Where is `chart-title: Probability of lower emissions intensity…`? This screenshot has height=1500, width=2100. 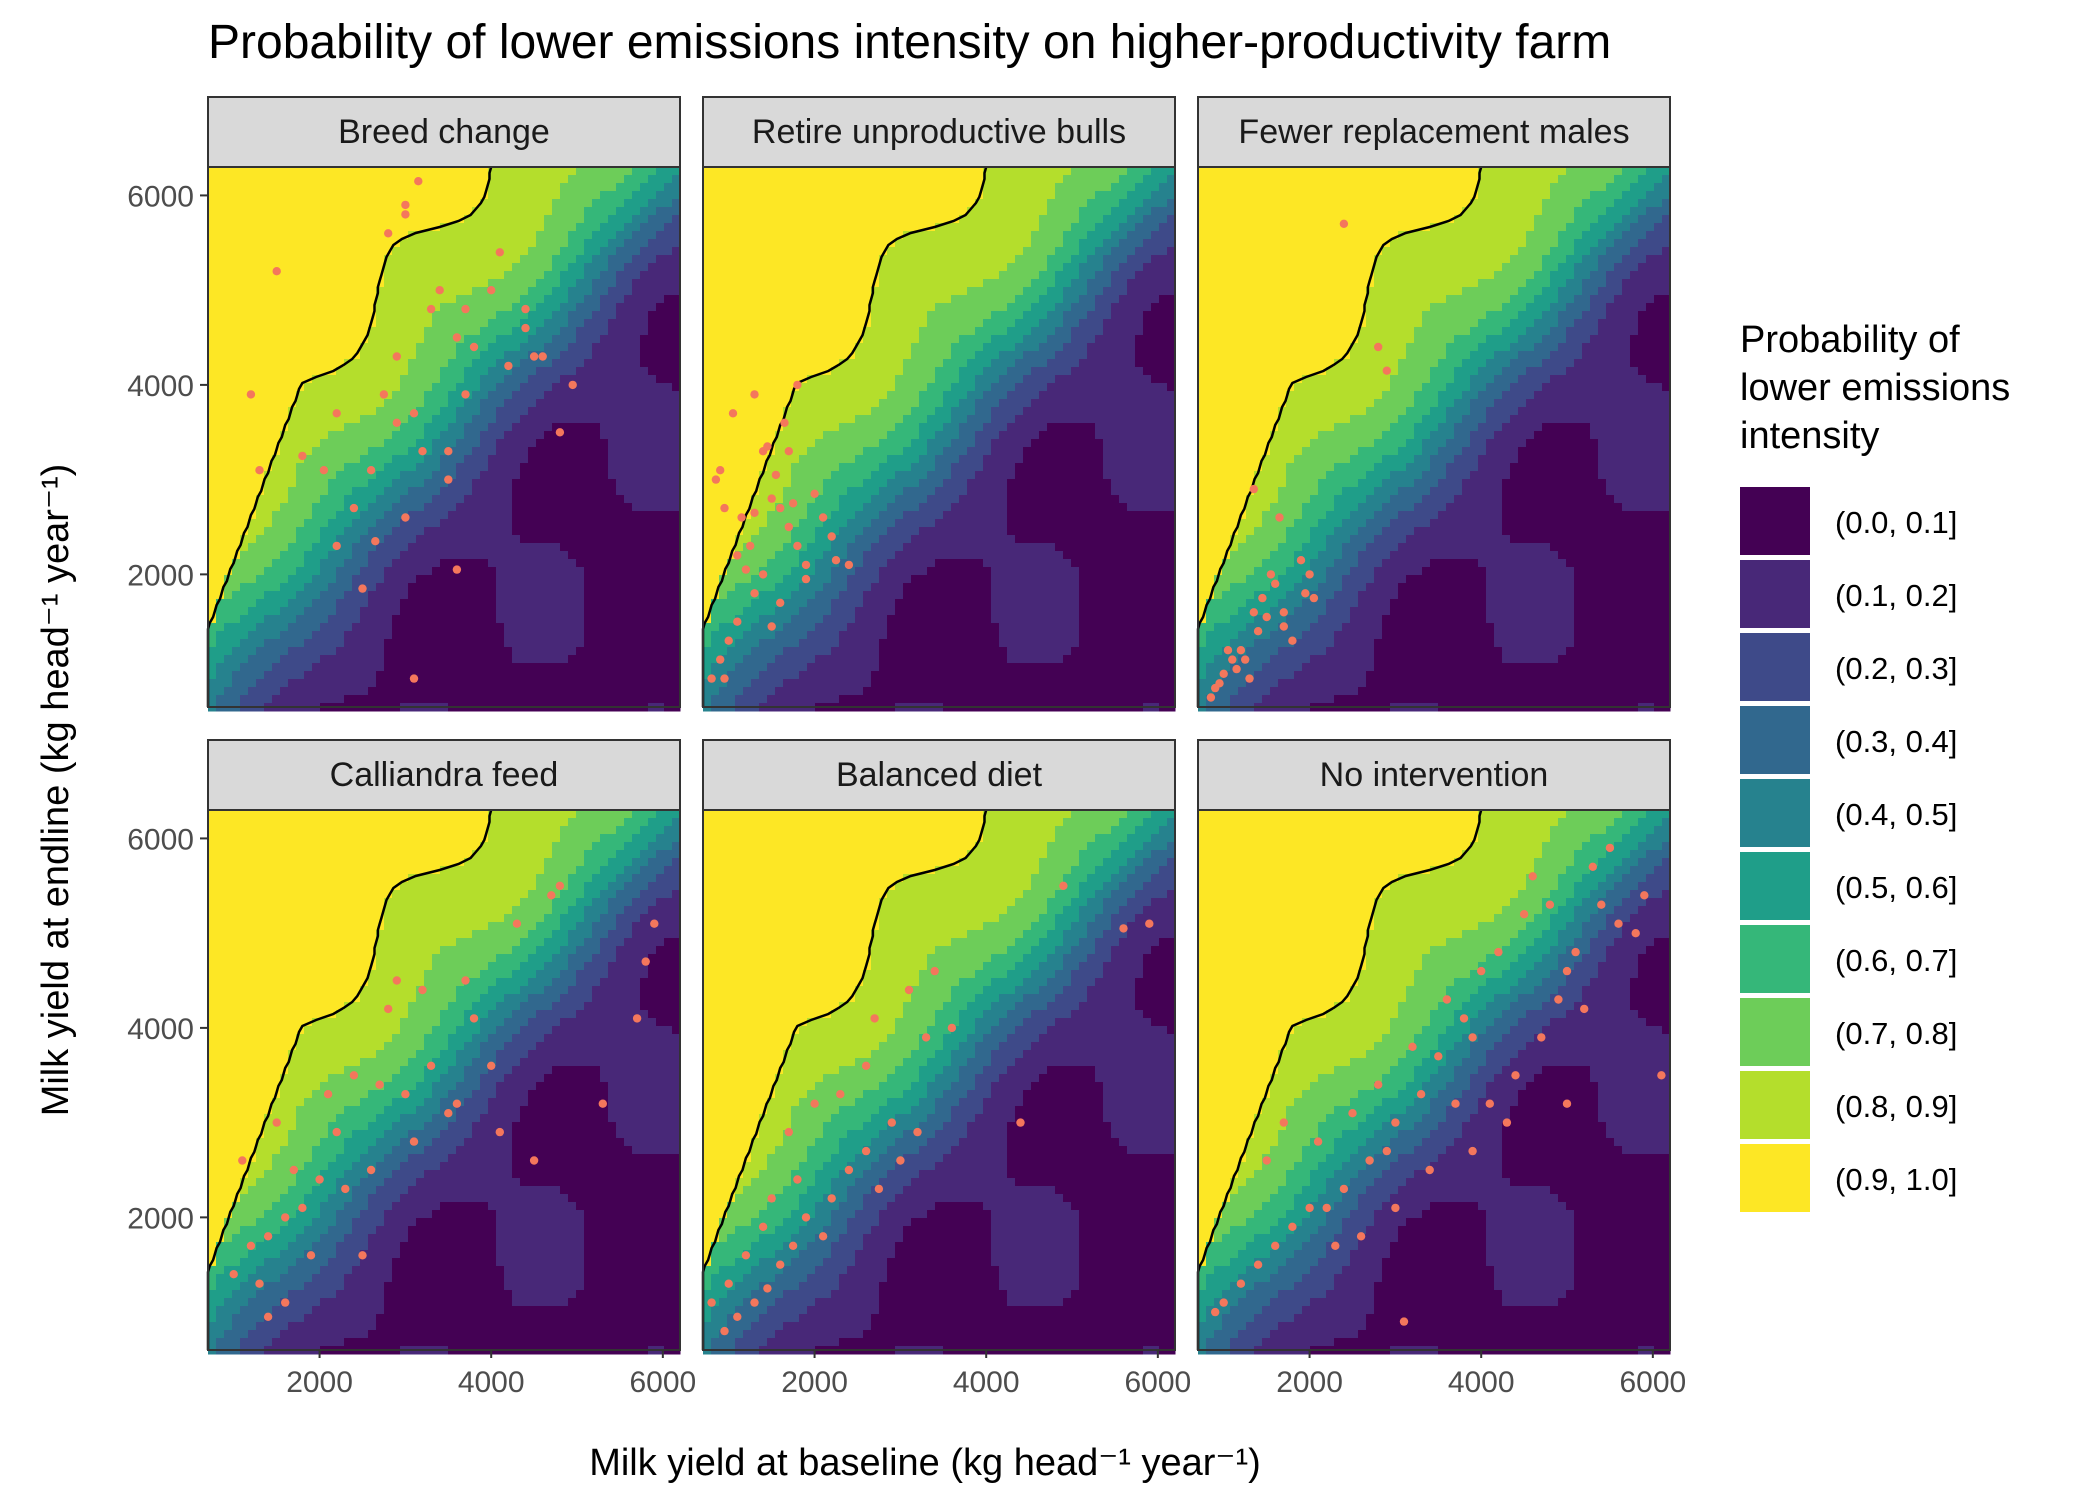 chart-title: Probability of lower emissions intensity… is located at coordinates (909, 42).